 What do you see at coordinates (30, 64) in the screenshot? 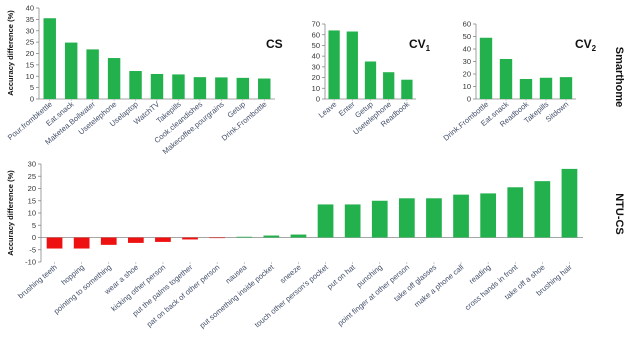
I see `y-tick-label-cs-3: 15` at bounding box center [30, 64].